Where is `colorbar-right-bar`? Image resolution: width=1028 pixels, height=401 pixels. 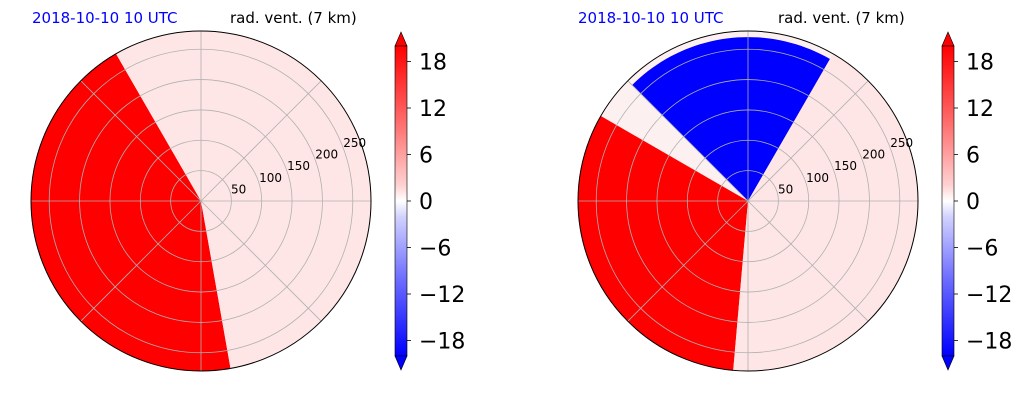
colorbar-right-bar is located at coordinates (948, 201).